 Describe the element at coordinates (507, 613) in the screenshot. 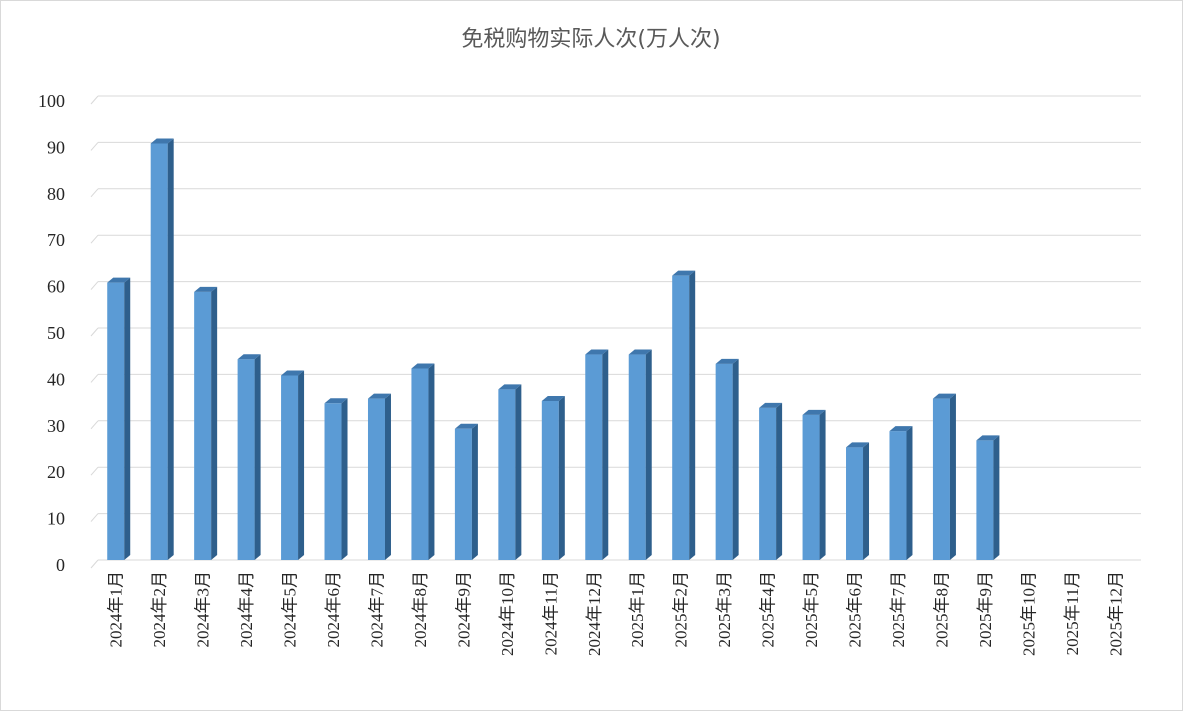

I see `x-tick-label: 2024年10月` at that location.